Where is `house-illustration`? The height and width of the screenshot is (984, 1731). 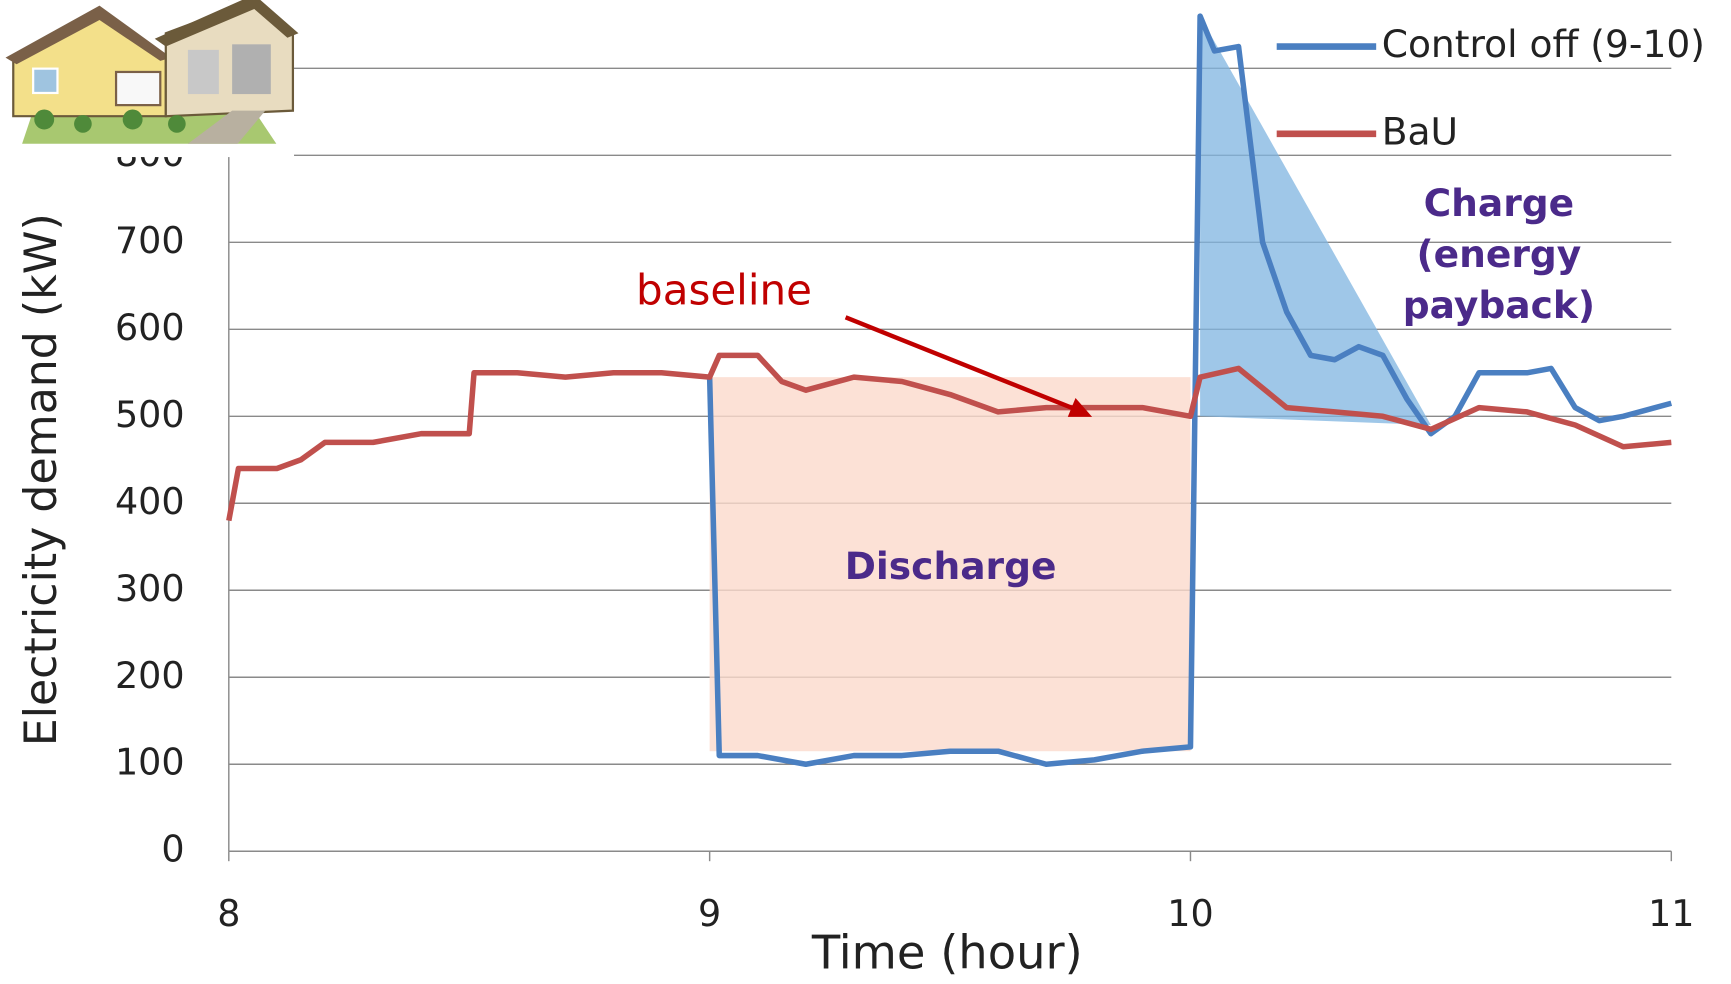 house-illustration is located at coordinates (149, 79).